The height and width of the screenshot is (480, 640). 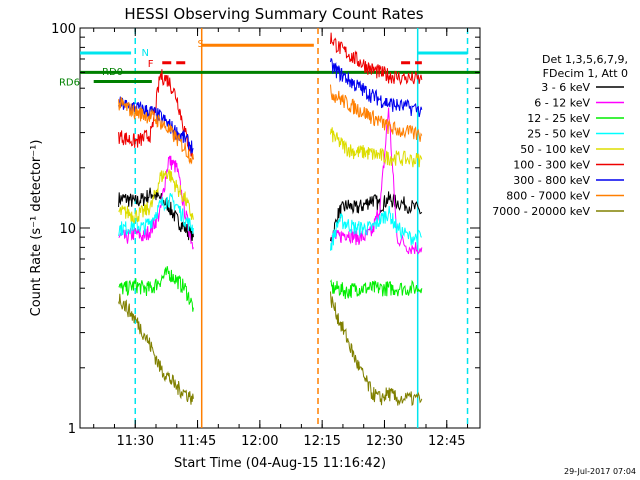 I want to click on legend-label-3-6-kev: 3 - 6 keV, so click(x=565, y=87).